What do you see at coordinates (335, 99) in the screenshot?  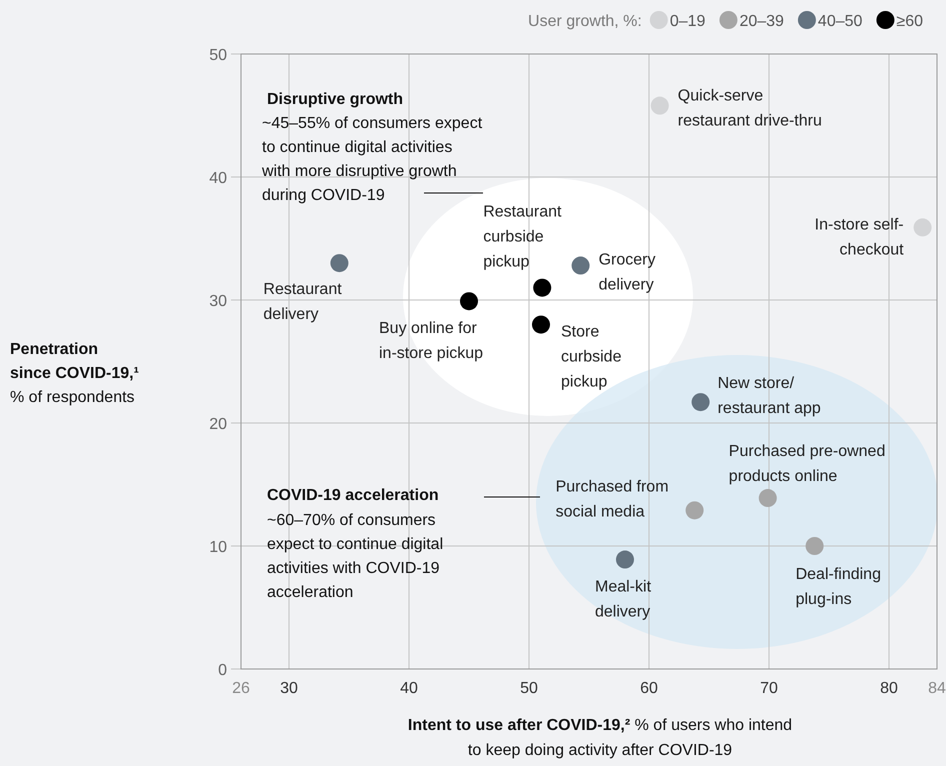 I see `annotation: Disruptive growth` at bounding box center [335, 99].